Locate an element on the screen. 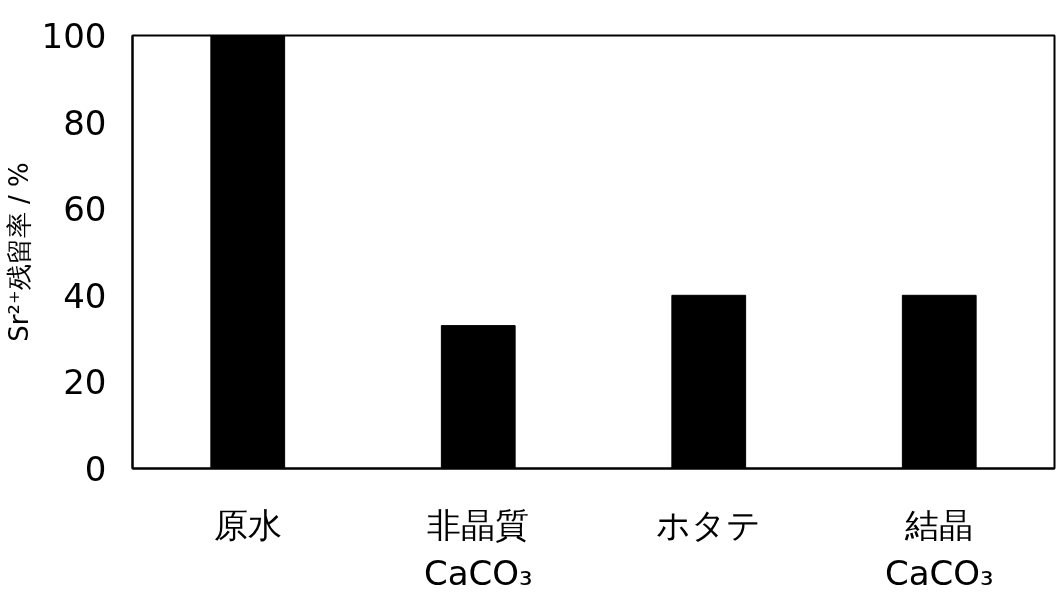 The image size is (1056, 595). y-tick-label: 80 is located at coordinates (85, 122).